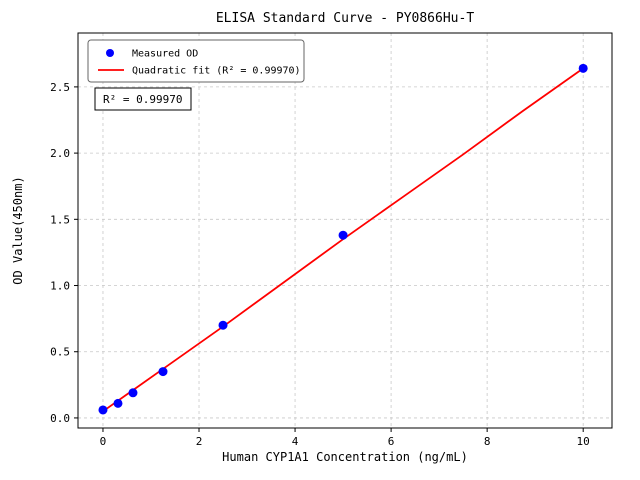 Image resolution: width=640 pixels, height=480 pixels. Describe the element at coordinates (295, 441) in the screenshot. I see `x-tick-label: 4` at that location.